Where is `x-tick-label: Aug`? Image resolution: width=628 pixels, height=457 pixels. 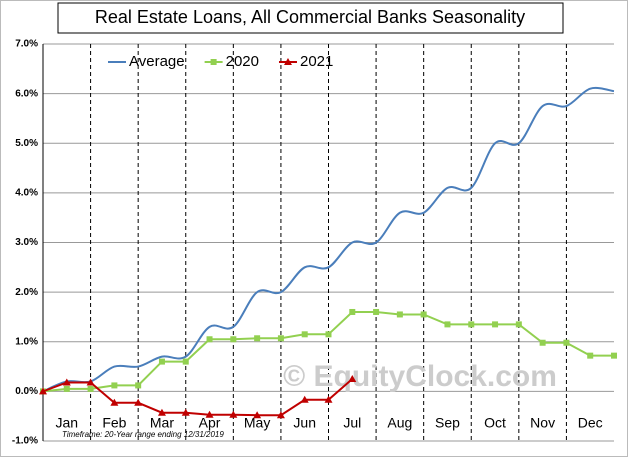
x-tick-label: Aug is located at coordinates (399, 423).